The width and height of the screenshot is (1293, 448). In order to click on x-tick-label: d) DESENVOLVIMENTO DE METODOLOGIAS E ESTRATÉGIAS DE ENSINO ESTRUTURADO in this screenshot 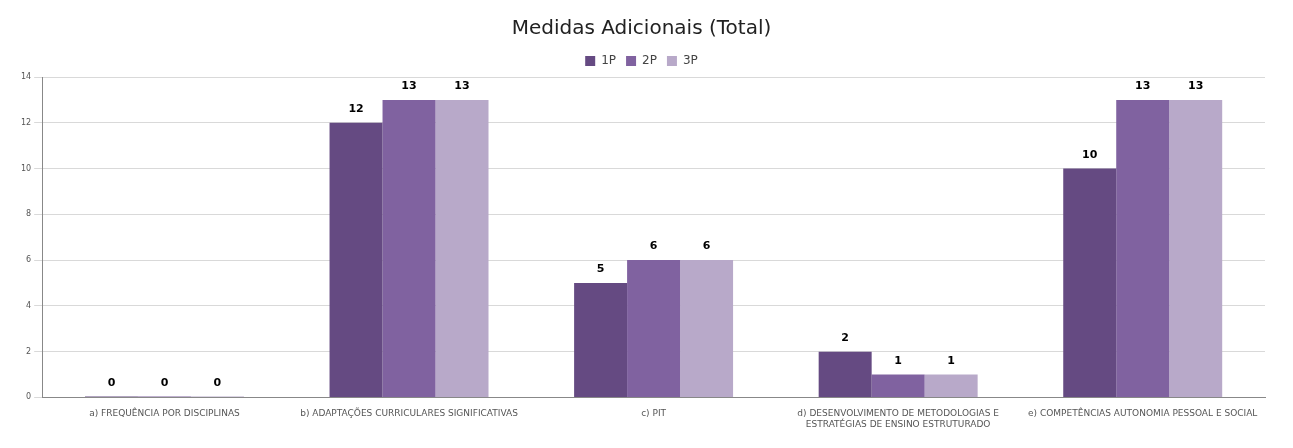, I will do `click(898, 418)`.